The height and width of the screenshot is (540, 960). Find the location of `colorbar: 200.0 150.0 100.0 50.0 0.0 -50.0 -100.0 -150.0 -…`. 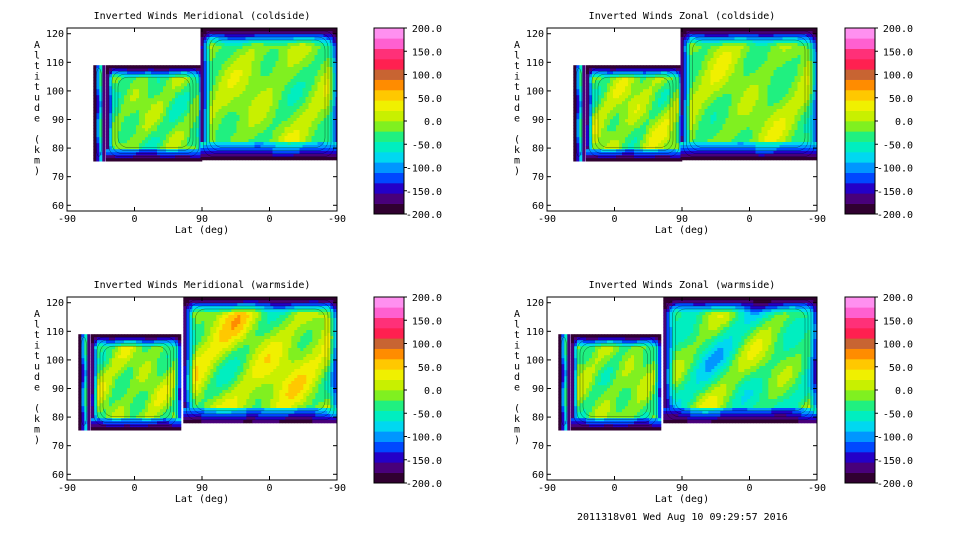

colorbar: 200.0 150.0 100.0 50.0 0.0 -50.0 -100.0 -150.0 -… is located at coordinates (407, 122).